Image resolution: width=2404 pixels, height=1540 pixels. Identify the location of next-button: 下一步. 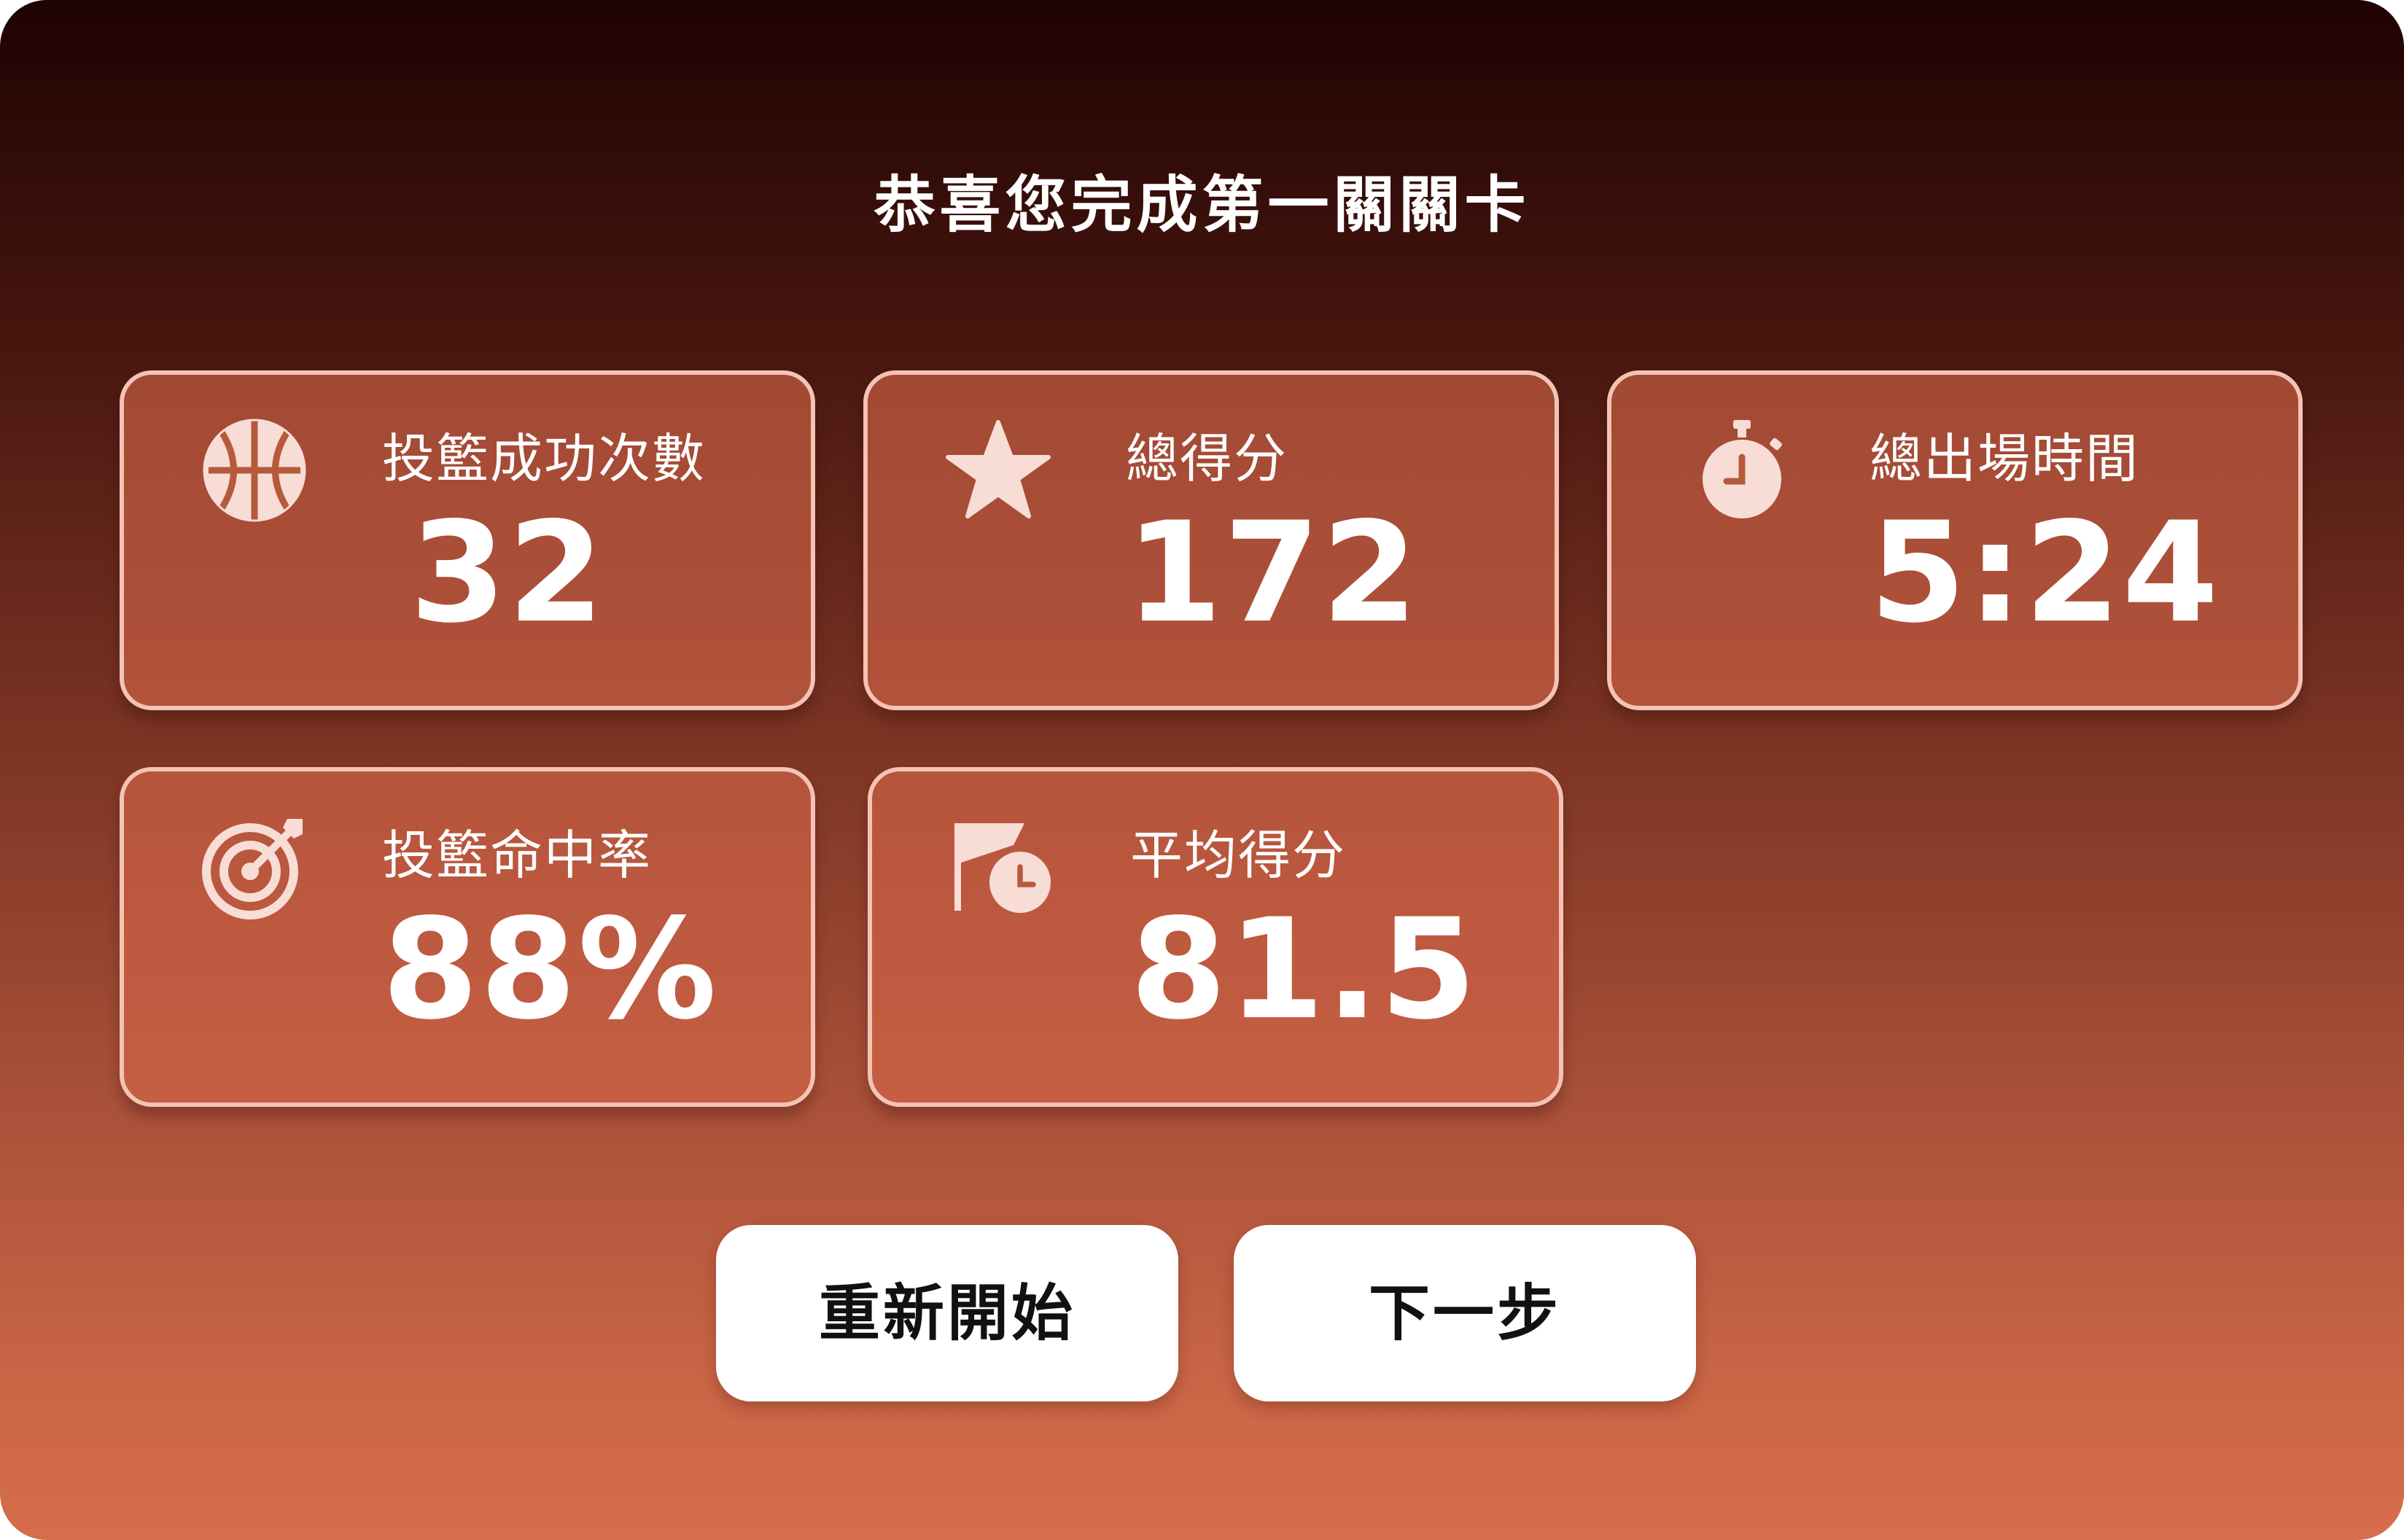
(1465, 1313).